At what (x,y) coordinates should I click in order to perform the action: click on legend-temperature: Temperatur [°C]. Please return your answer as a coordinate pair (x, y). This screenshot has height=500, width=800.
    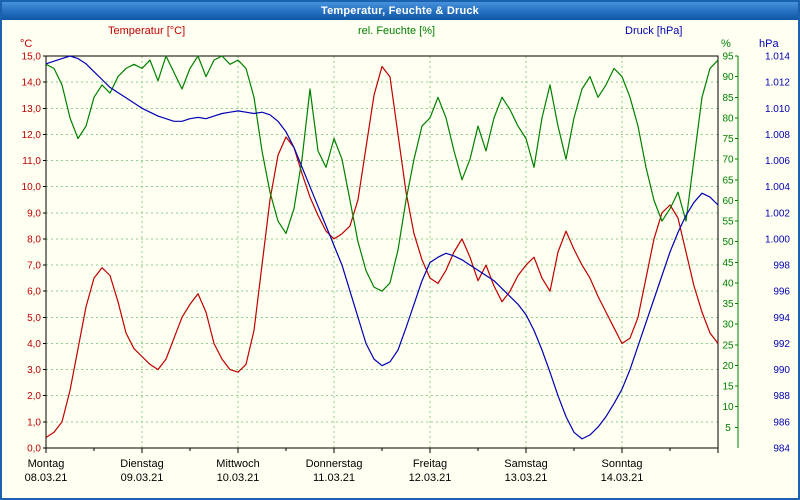
    Looking at the image, I should click on (147, 31).